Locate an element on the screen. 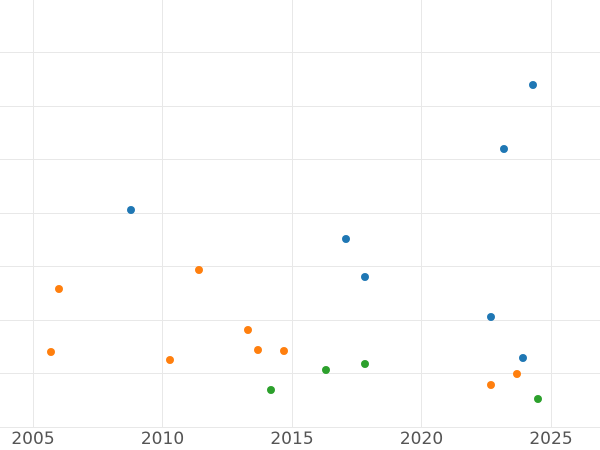 Image resolution: width=600 pixels, height=450 pixels. x-tick-label: 2025 is located at coordinates (551, 439).